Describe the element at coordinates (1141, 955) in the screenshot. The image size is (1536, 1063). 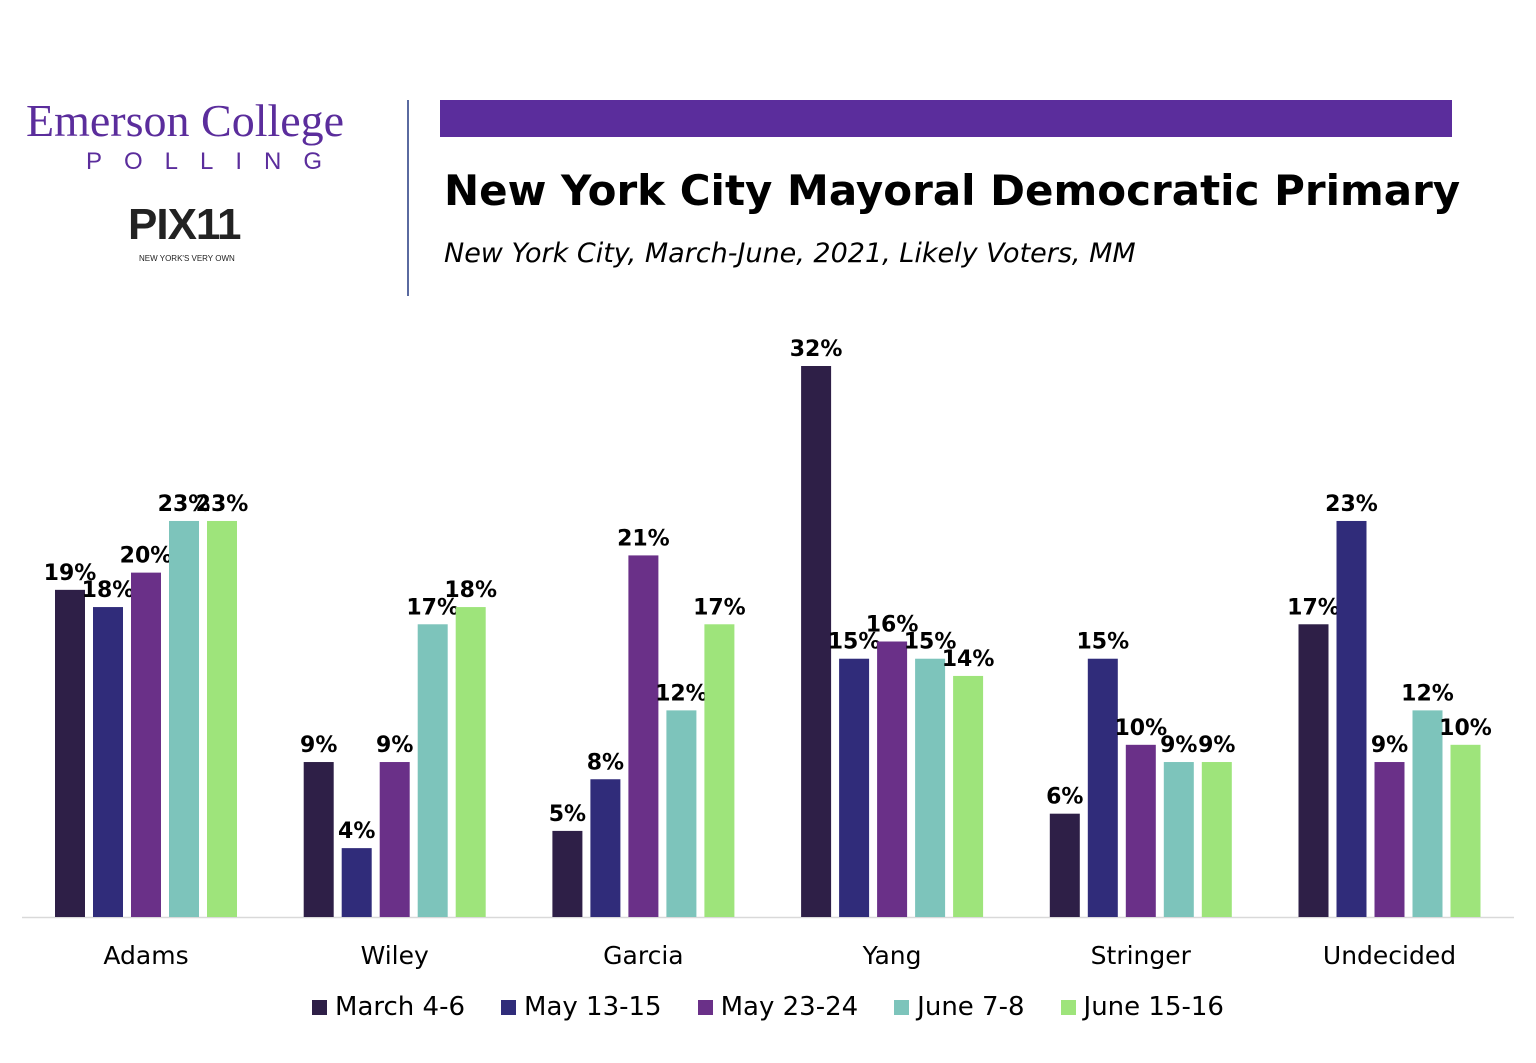
I see `category-label: Stringer` at that location.